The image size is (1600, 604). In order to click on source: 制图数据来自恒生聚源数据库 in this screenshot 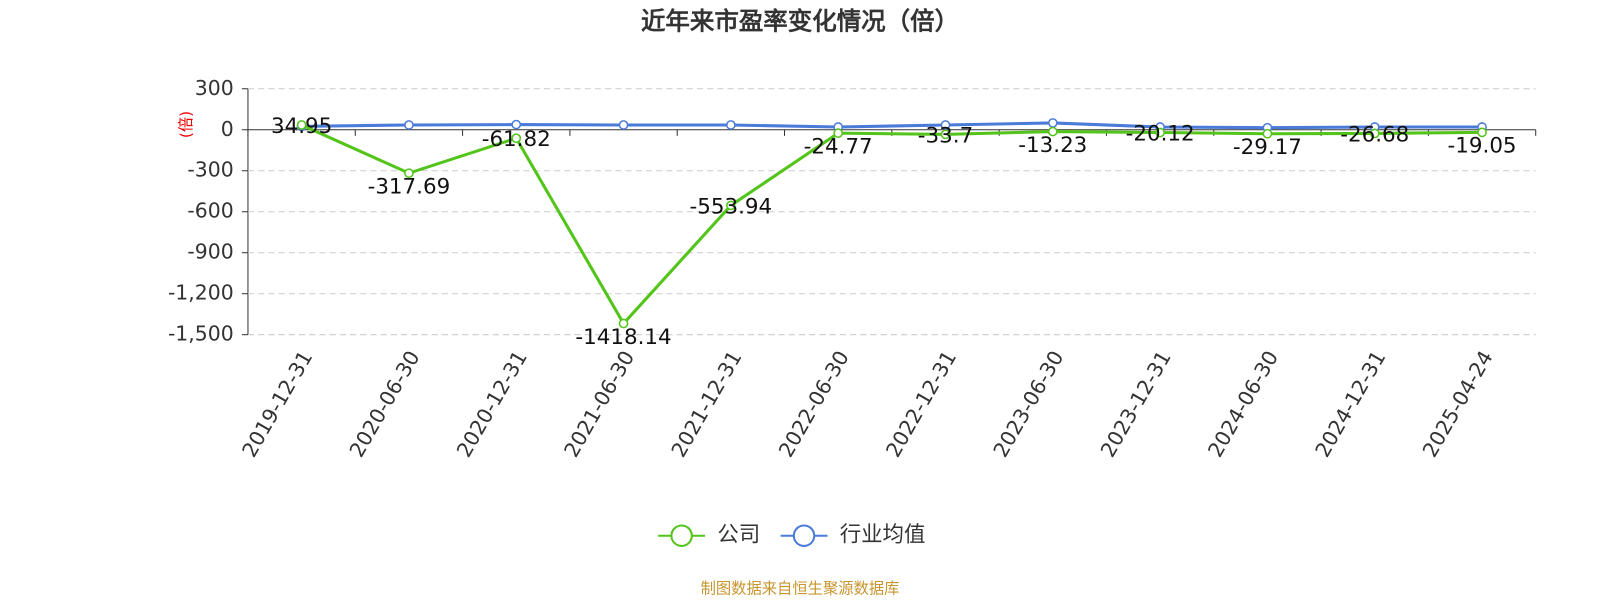, I will do `click(800, 588)`.